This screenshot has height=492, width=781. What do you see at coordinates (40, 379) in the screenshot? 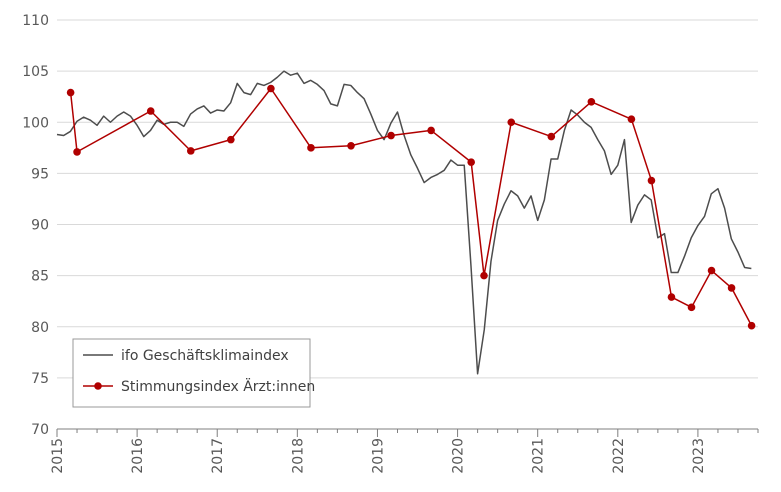
I see `y-tick-label: 75` at bounding box center [40, 379].